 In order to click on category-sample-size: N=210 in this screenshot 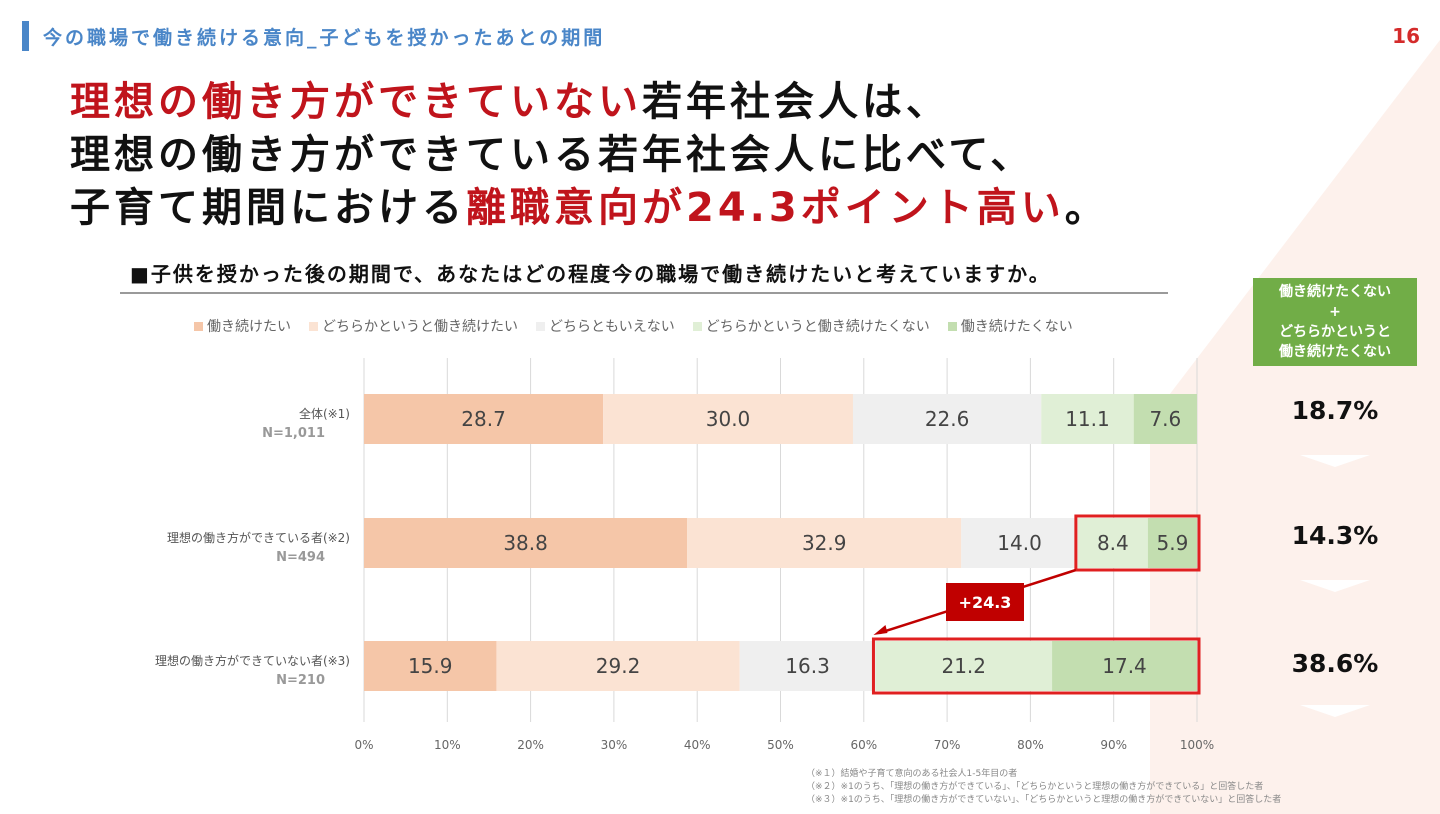, I will do `click(300, 680)`.